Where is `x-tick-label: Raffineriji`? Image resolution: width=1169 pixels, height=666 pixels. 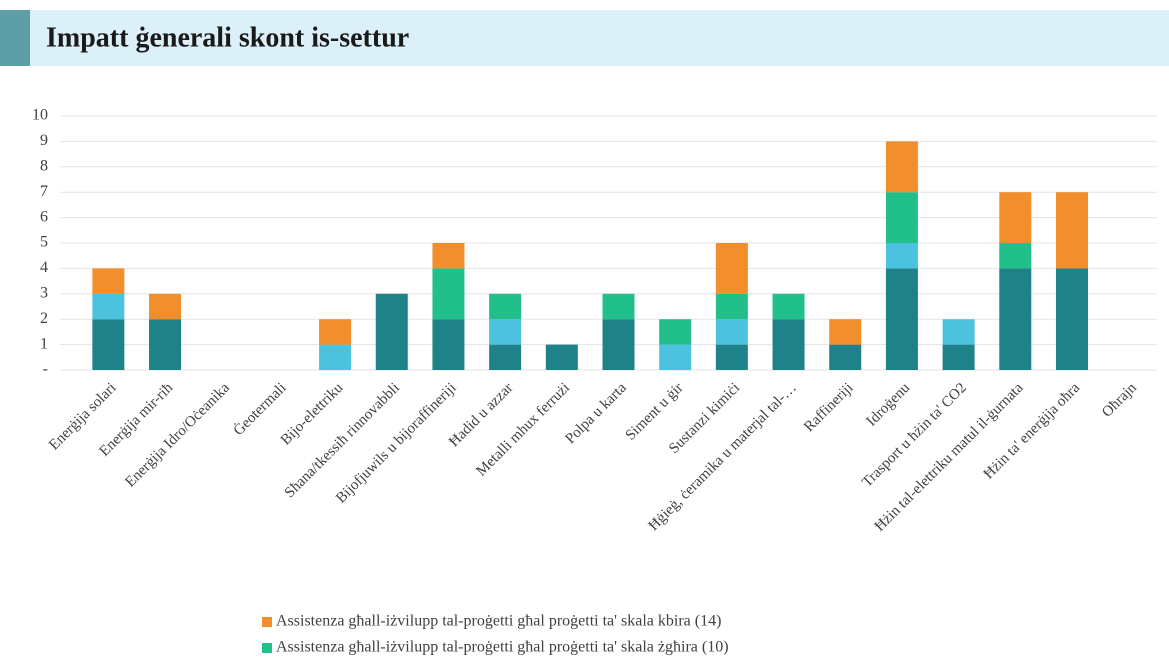 x-tick-label: Raffineriji is located at coordinates (828, 407).